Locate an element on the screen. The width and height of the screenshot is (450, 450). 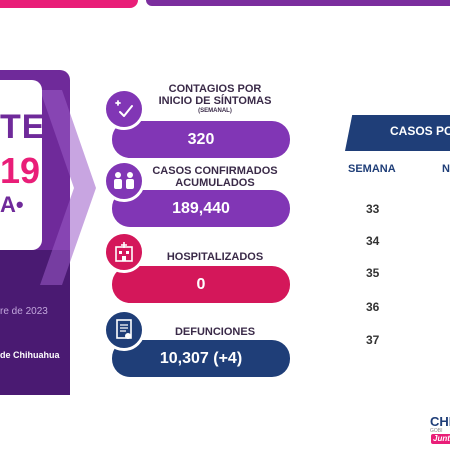
logo-tag-background is located at coordinates (440, 439).